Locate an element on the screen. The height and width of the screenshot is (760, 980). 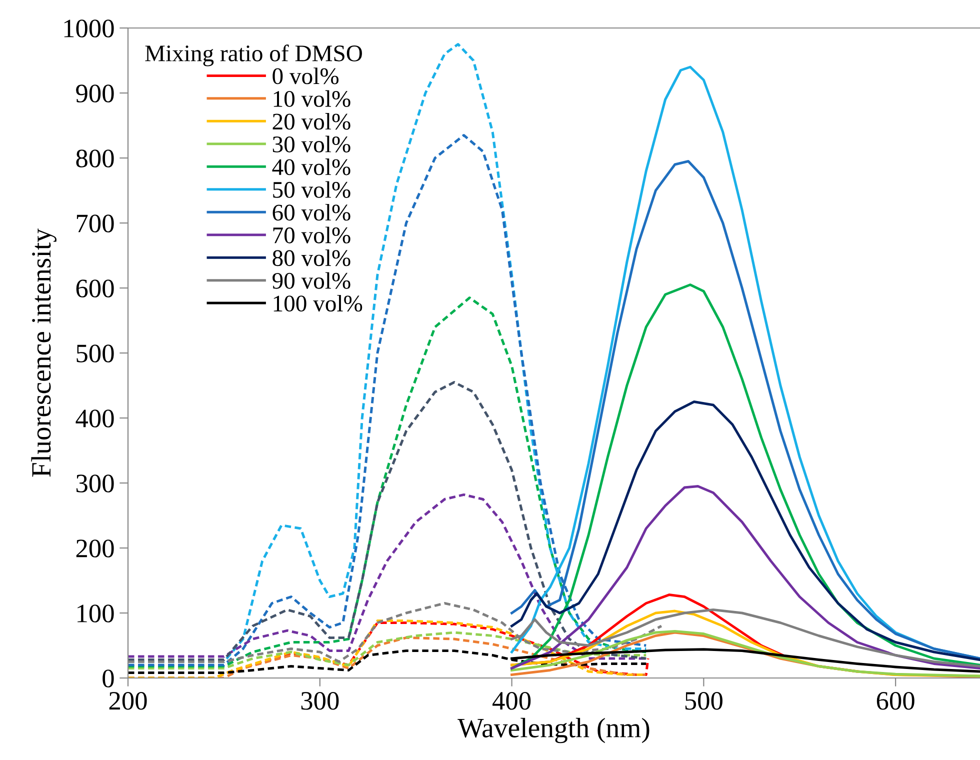
y-tick-label: 200 is located at coordinates (95, 549).